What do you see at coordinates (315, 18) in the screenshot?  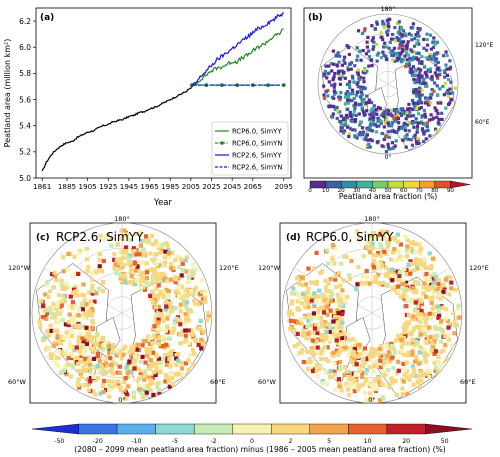 I see `panel-b-label: (b)` at bounding box center [315, 18].